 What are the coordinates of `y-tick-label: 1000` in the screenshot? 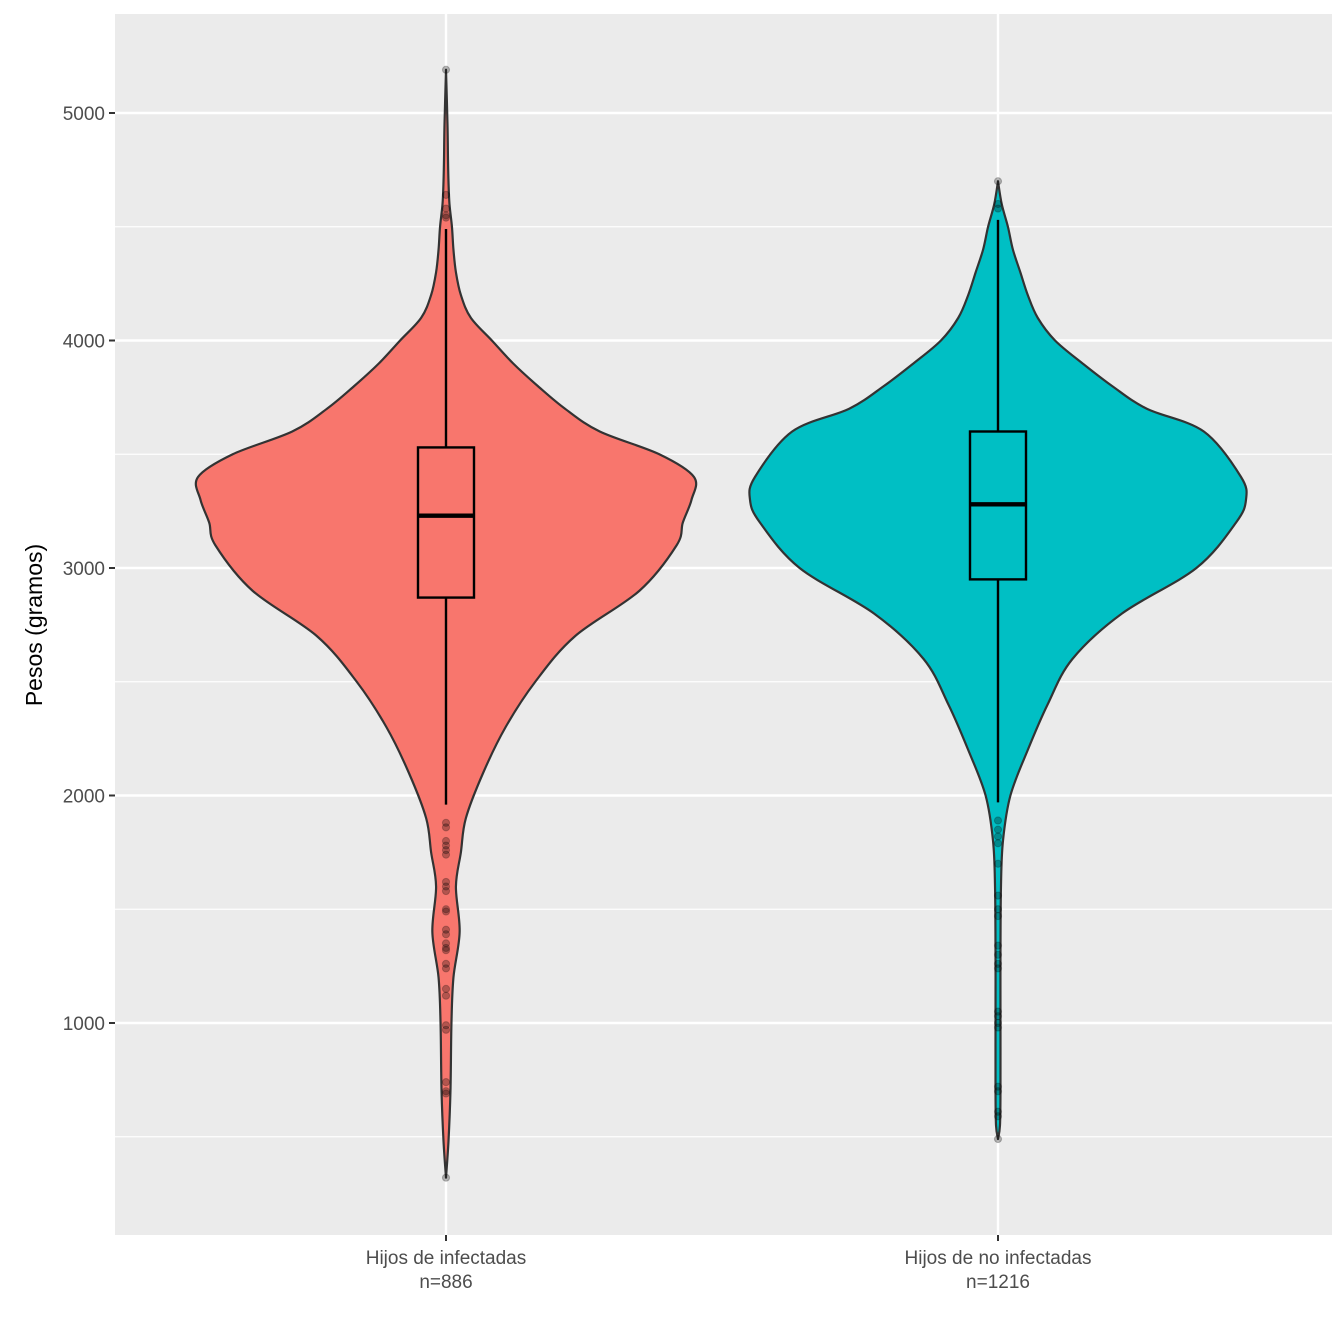 It's located at (84, 1024).